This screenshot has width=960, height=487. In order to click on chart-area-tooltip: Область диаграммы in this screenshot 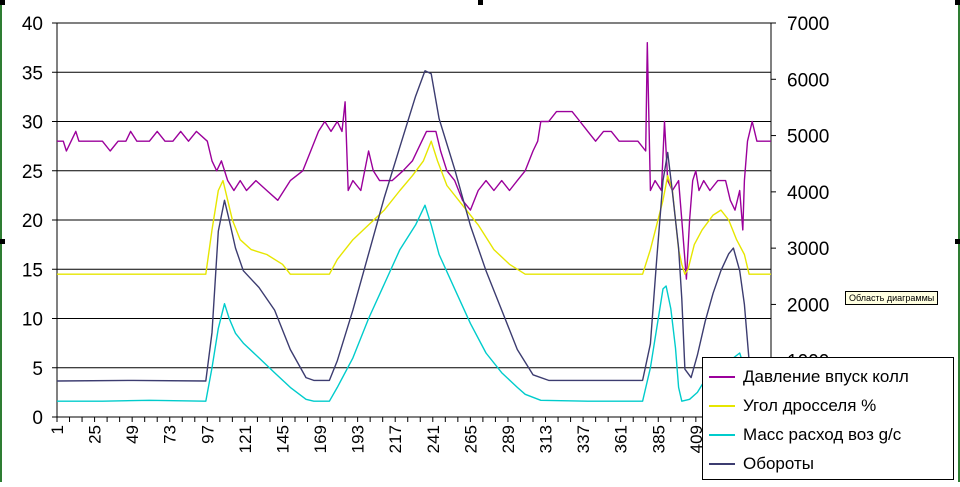, I will do `click(892, 298)`.